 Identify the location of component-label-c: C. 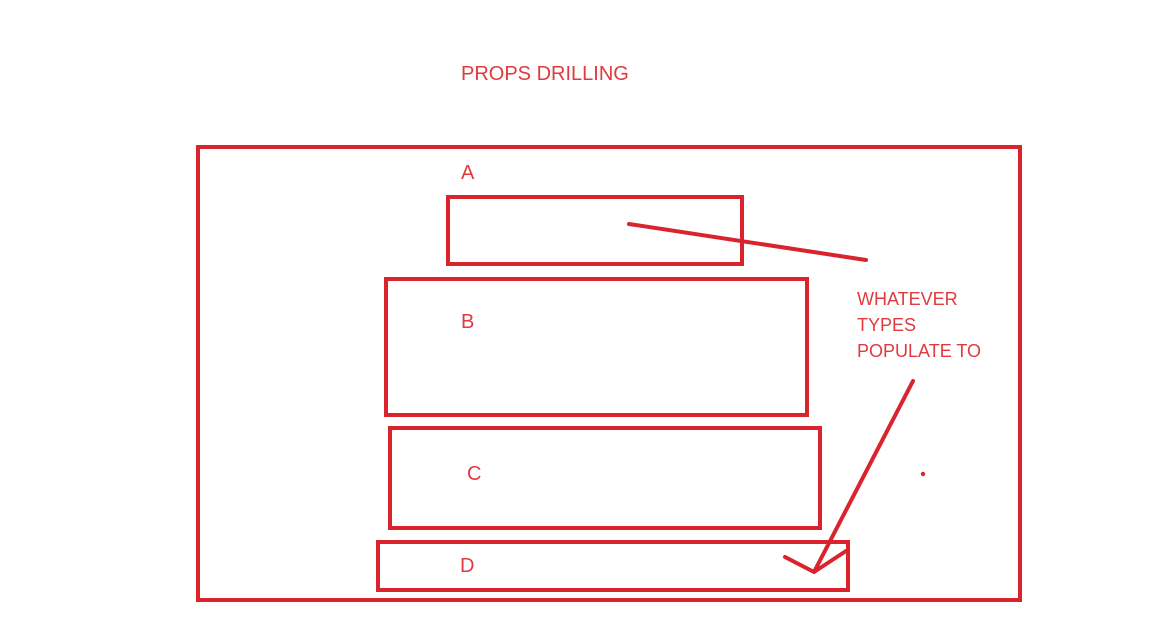
(474, 474).